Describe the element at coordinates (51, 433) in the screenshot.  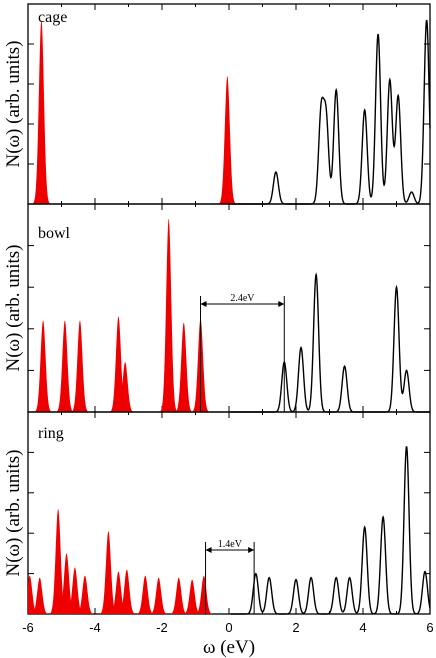
I see `panel-ring-label: ring` at that location.